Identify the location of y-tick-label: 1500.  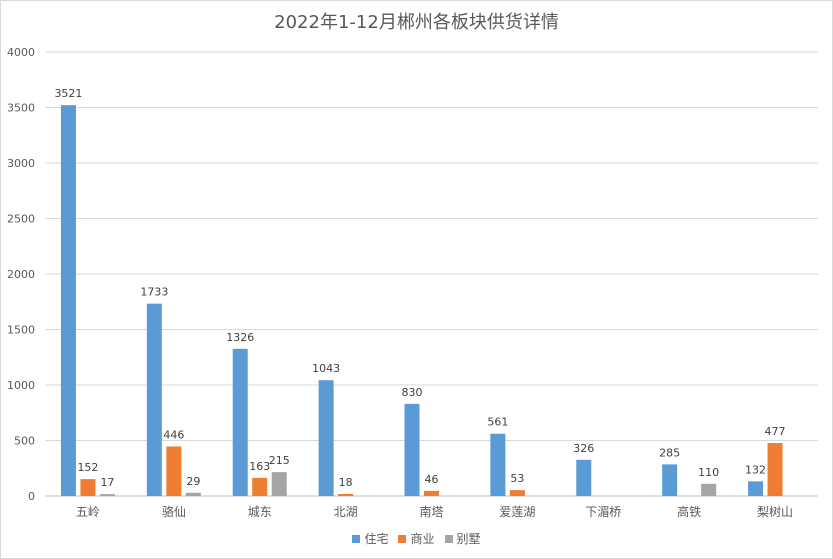
(21, 330).